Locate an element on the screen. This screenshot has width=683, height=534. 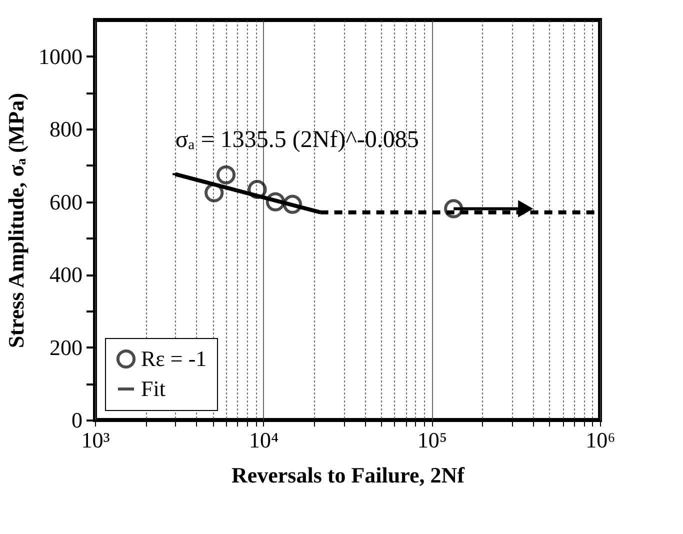
y-tick-label: 200 is located at coordinates (66, 347).